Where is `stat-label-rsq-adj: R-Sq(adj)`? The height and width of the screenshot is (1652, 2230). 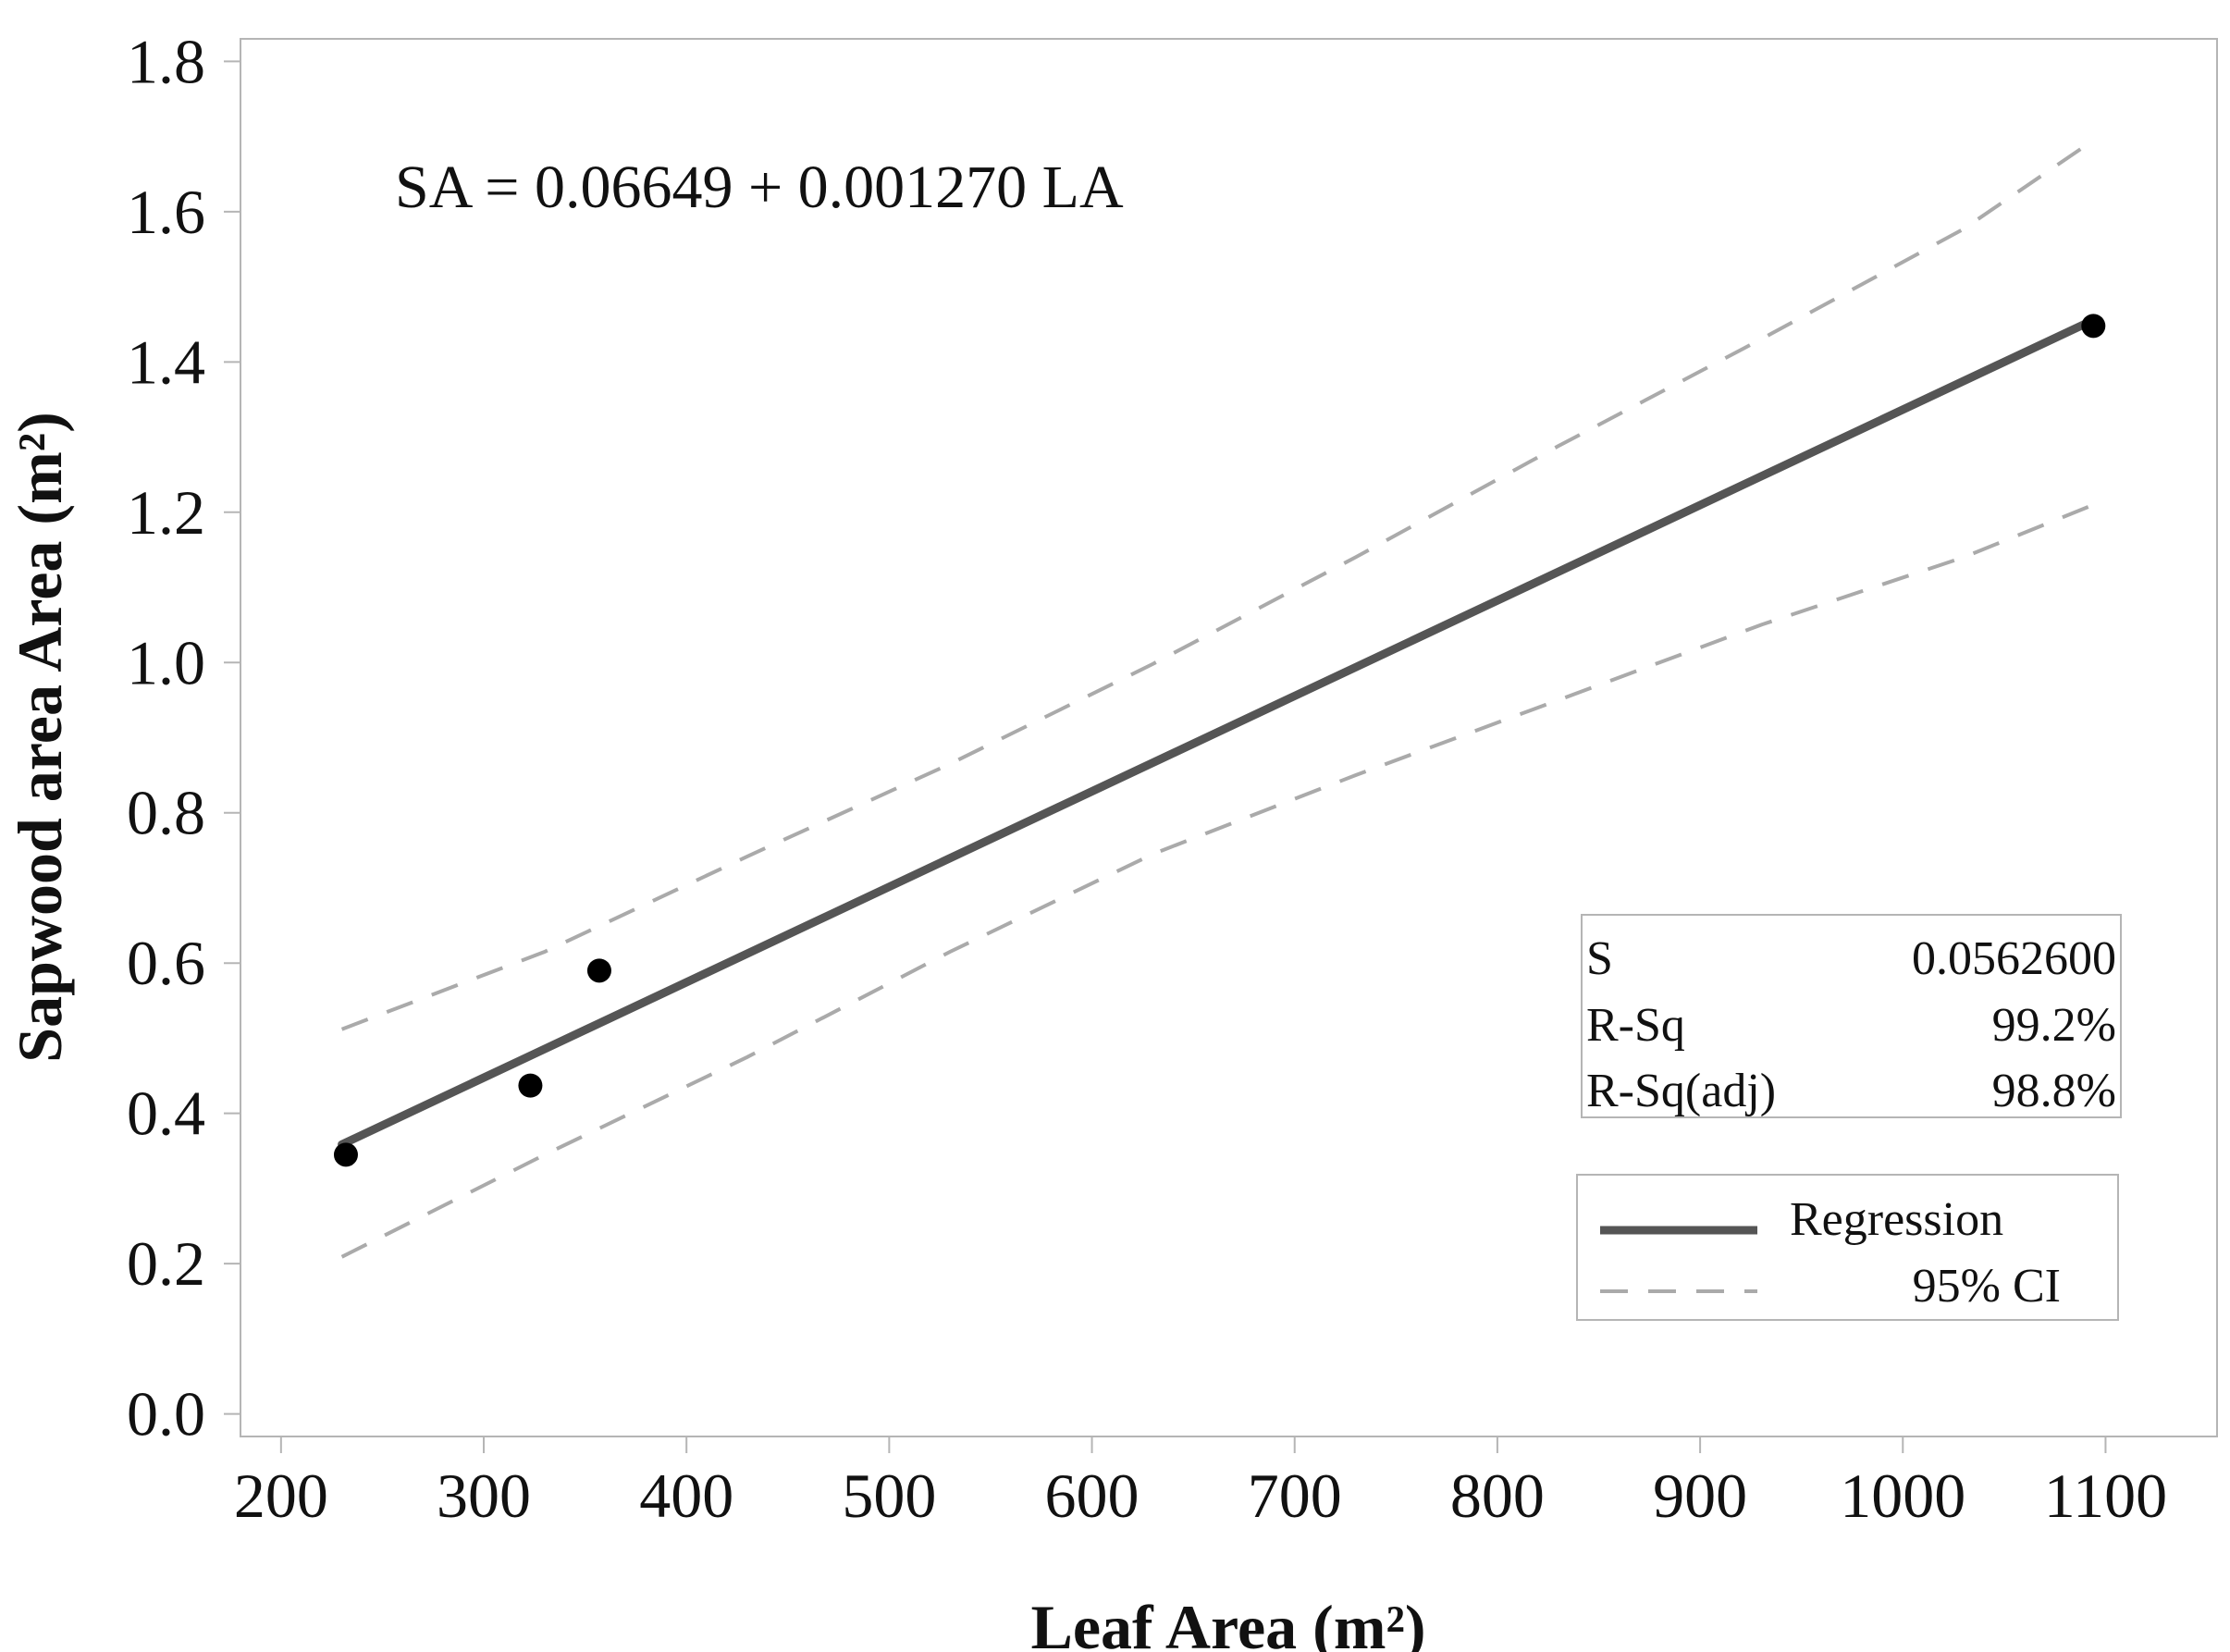
stat-label-rsq-adj: R-Sq(adj) is located at coordinates (1681, 1091).